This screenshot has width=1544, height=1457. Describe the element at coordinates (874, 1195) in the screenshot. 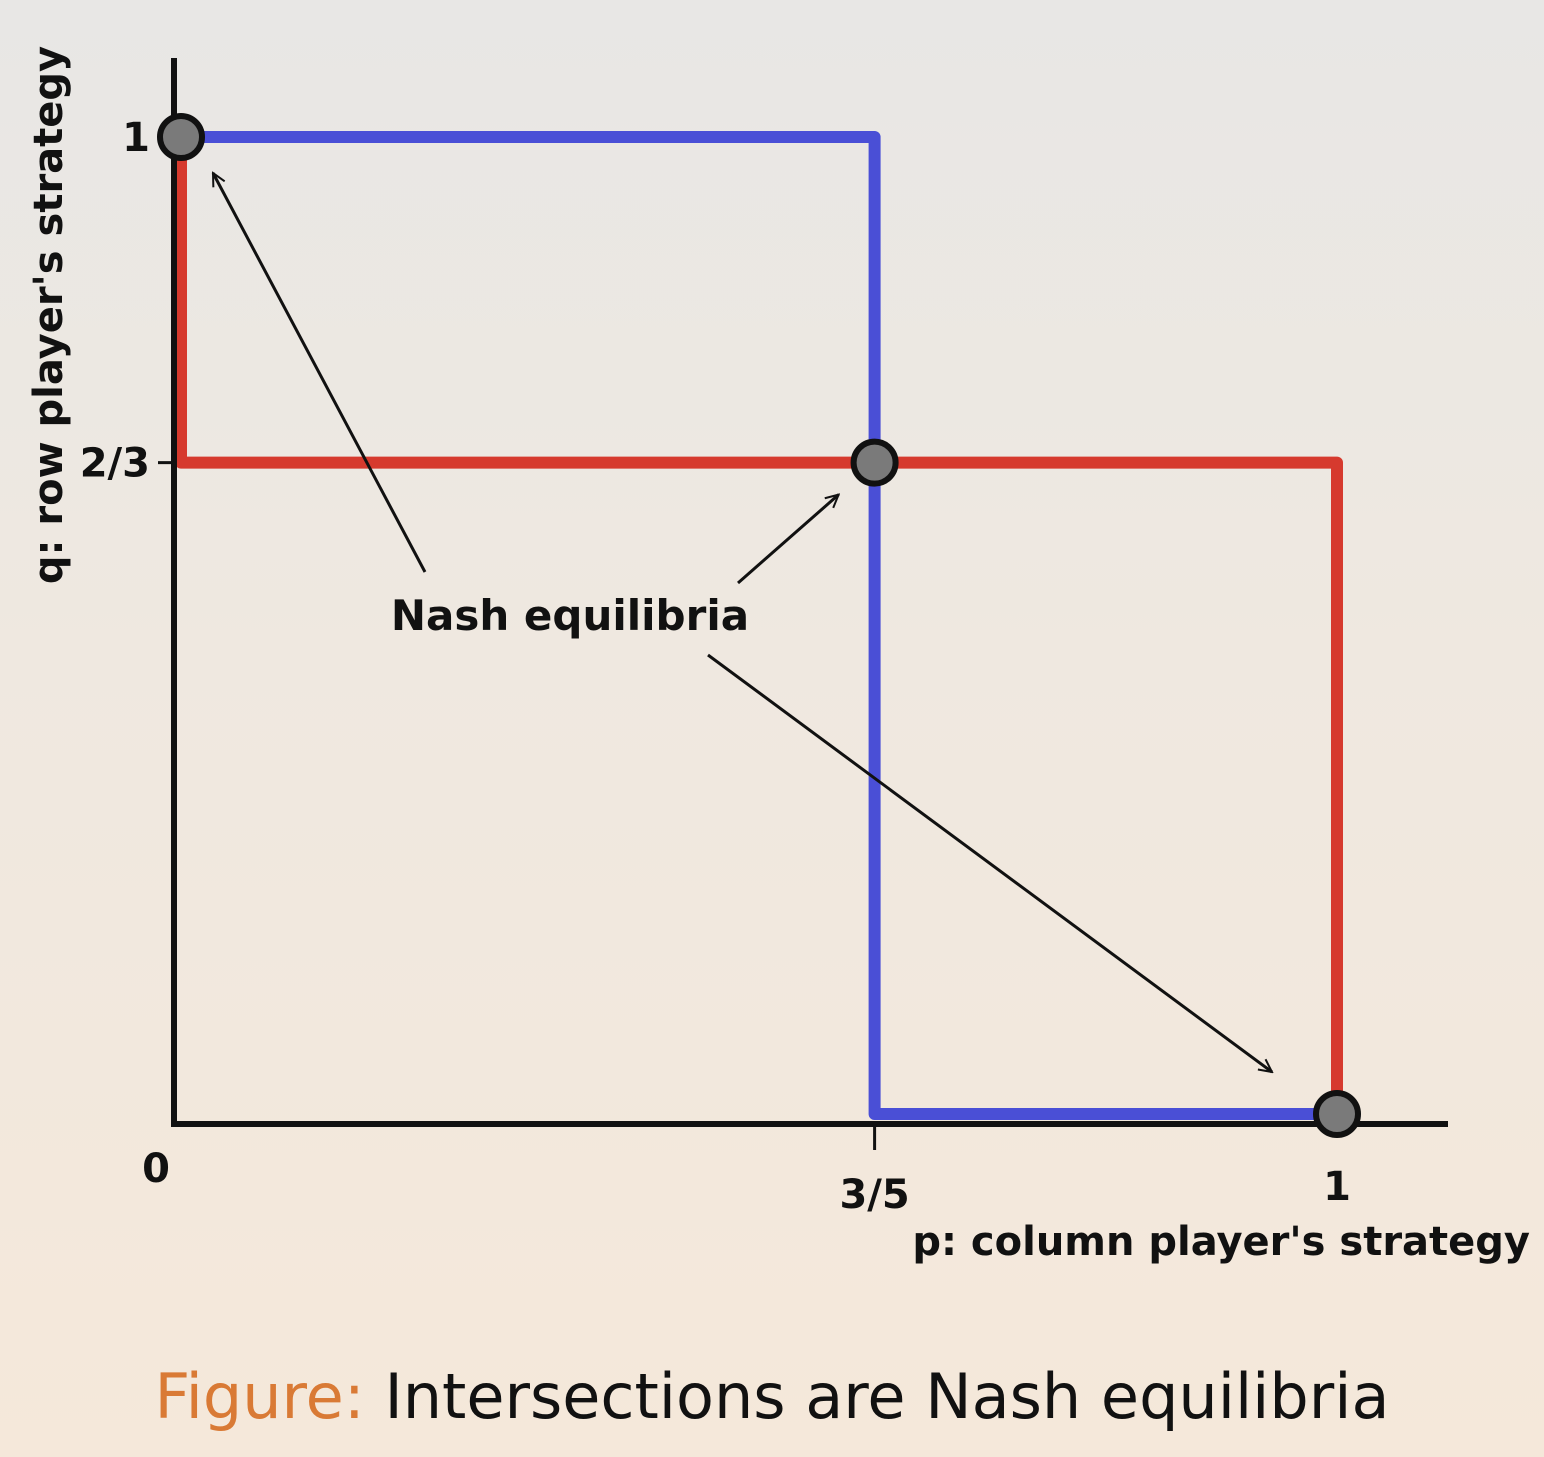

I see `x-tick-label: 3/5` at that location.